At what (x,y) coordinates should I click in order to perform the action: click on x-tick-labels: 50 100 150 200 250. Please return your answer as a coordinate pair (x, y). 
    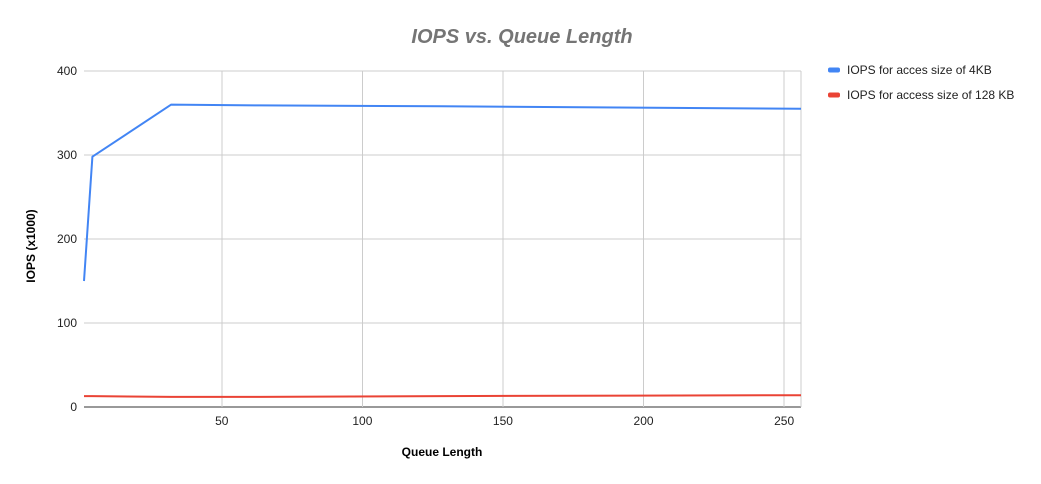
    Looking at the image, I should click on (504, 421).